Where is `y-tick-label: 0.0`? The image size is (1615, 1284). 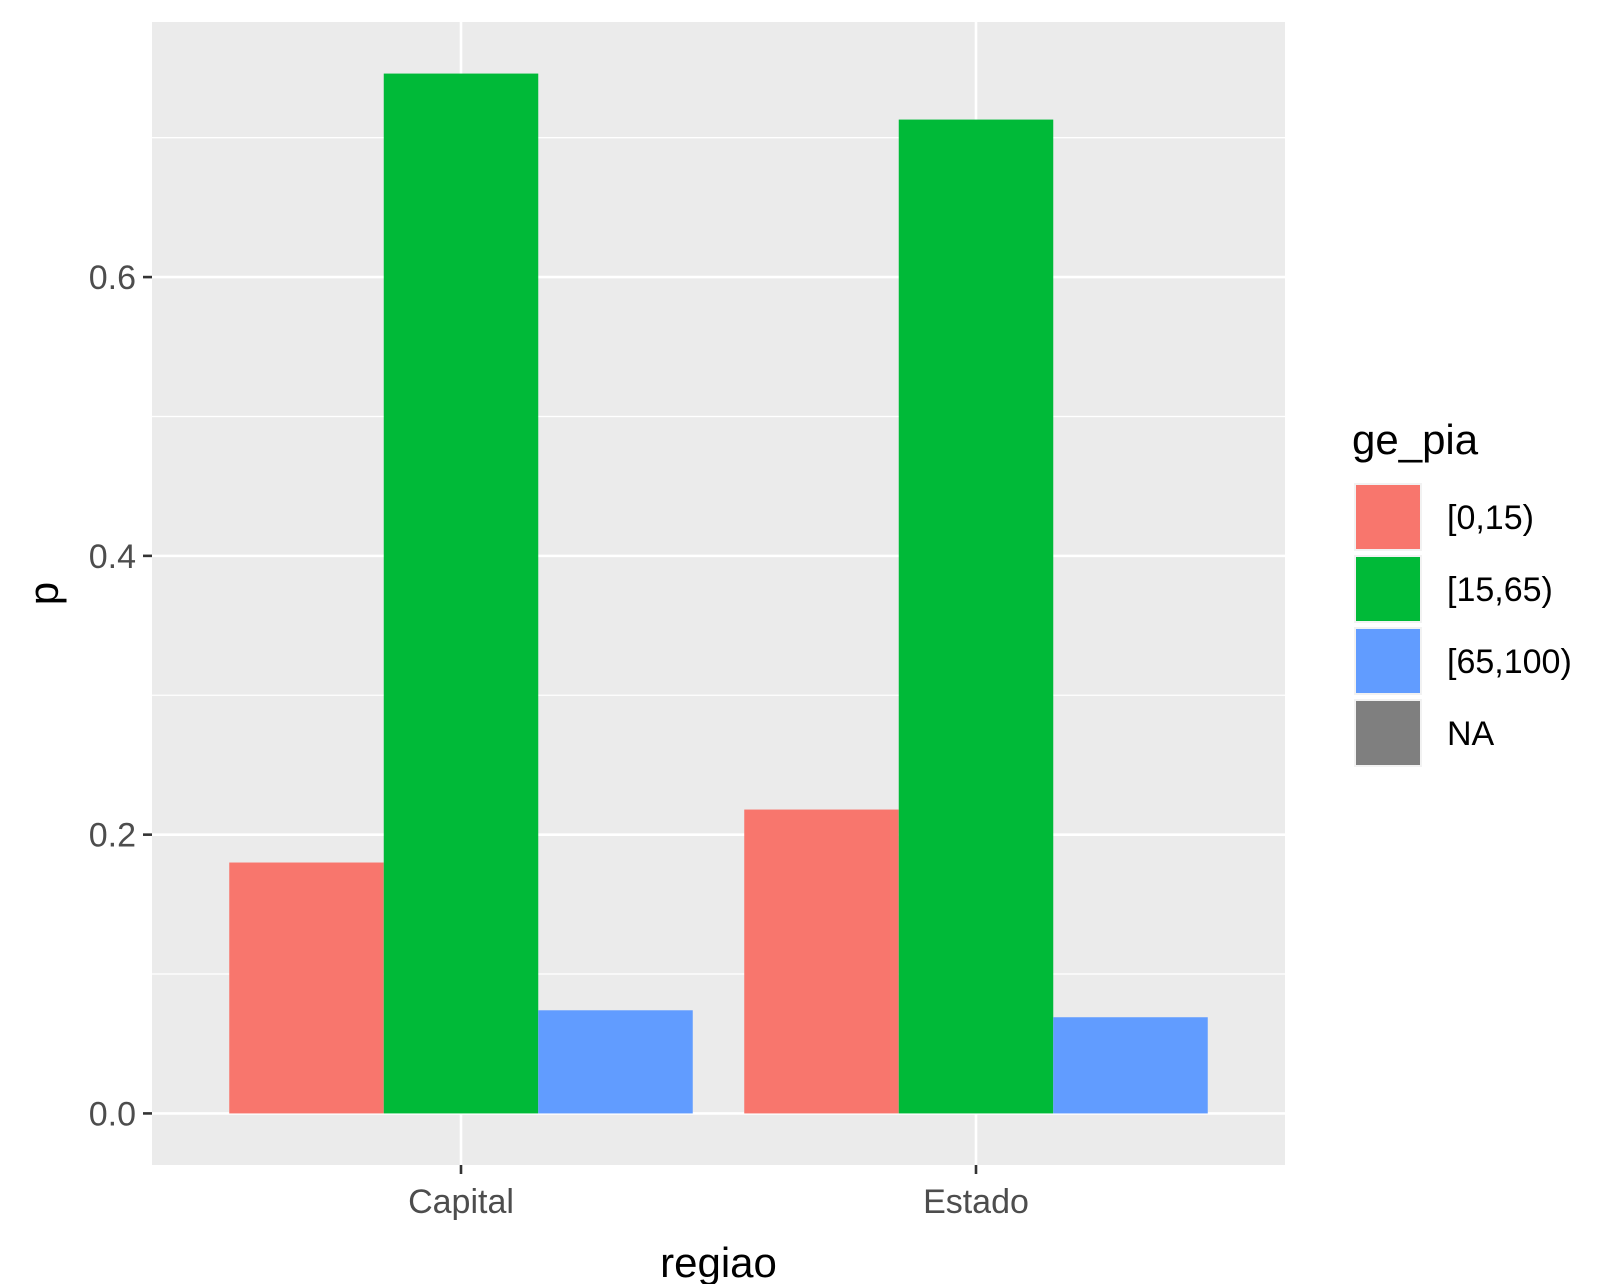
y-tick-label: 0.0 is located at coordinates (112, 1114).